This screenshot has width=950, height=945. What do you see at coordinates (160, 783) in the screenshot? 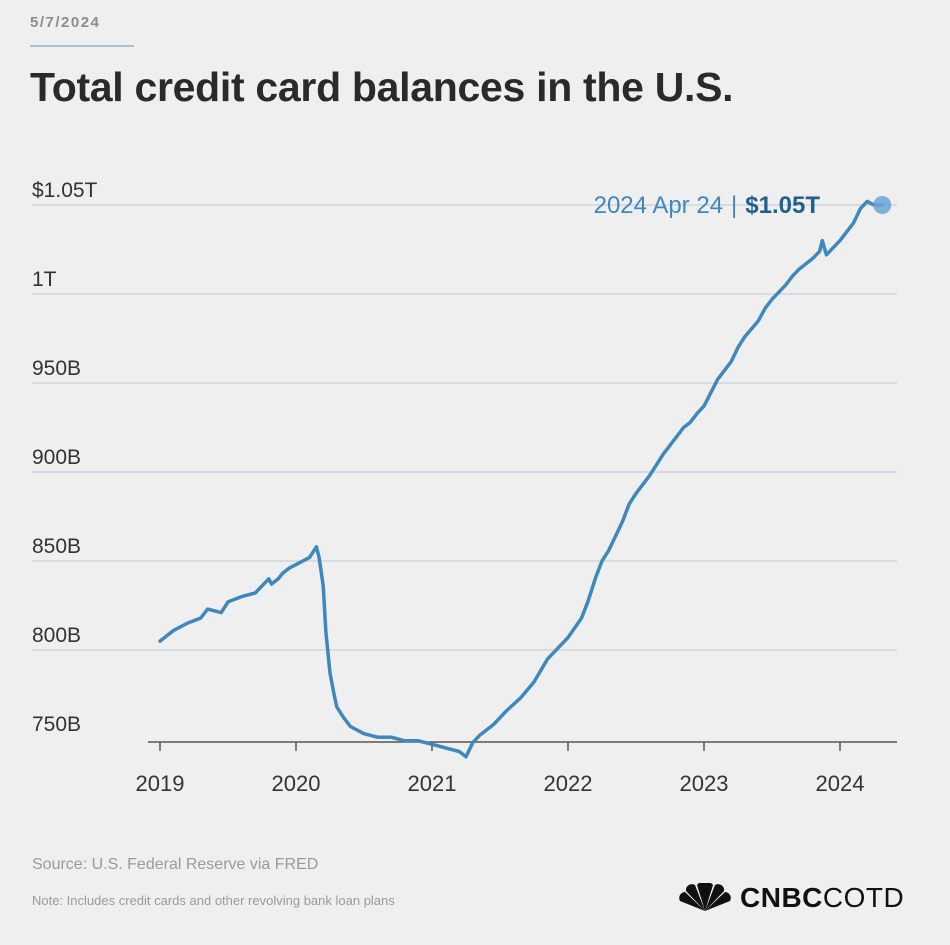
I see `x-tick-label: 2019` at bounding box center [160, 783].